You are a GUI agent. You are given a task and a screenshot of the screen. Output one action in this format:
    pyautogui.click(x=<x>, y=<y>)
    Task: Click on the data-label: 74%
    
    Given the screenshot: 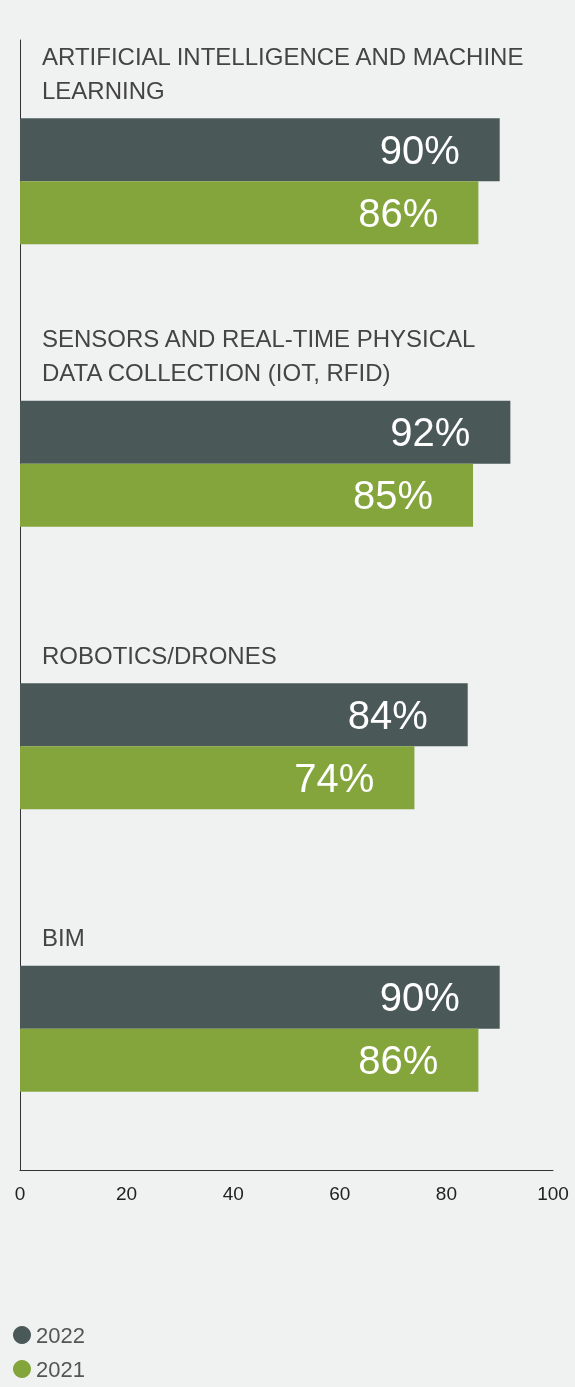 What is the action you would take?
    pyautogui.click(x=334, y=777)
    